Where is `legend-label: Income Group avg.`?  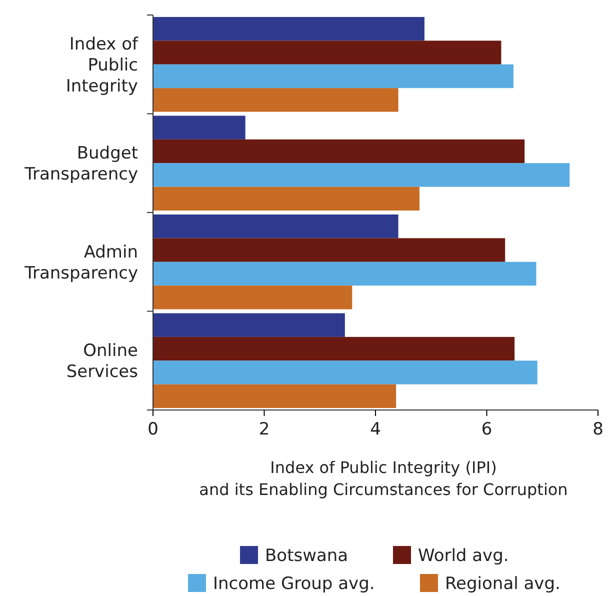 legend-label: Income Group avg. is located at coordinates (294, 584).